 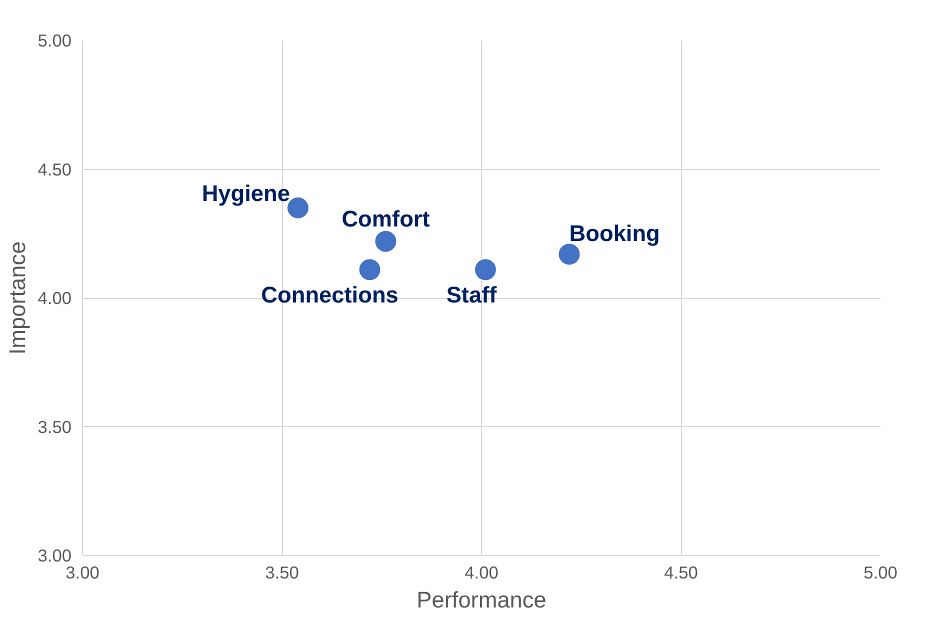 I want to click on x-tick-label: 3.00, so click(x=83, y=572).